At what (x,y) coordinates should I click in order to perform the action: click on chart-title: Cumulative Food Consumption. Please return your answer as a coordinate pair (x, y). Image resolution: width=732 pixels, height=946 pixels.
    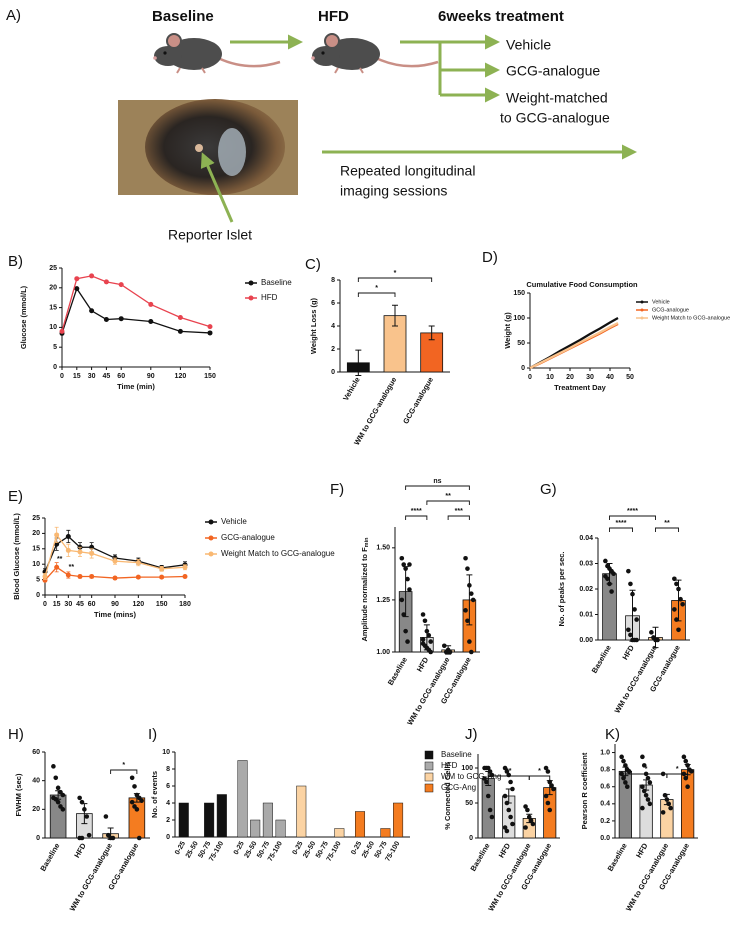
    Looking at the image, I should click on (582, 284).